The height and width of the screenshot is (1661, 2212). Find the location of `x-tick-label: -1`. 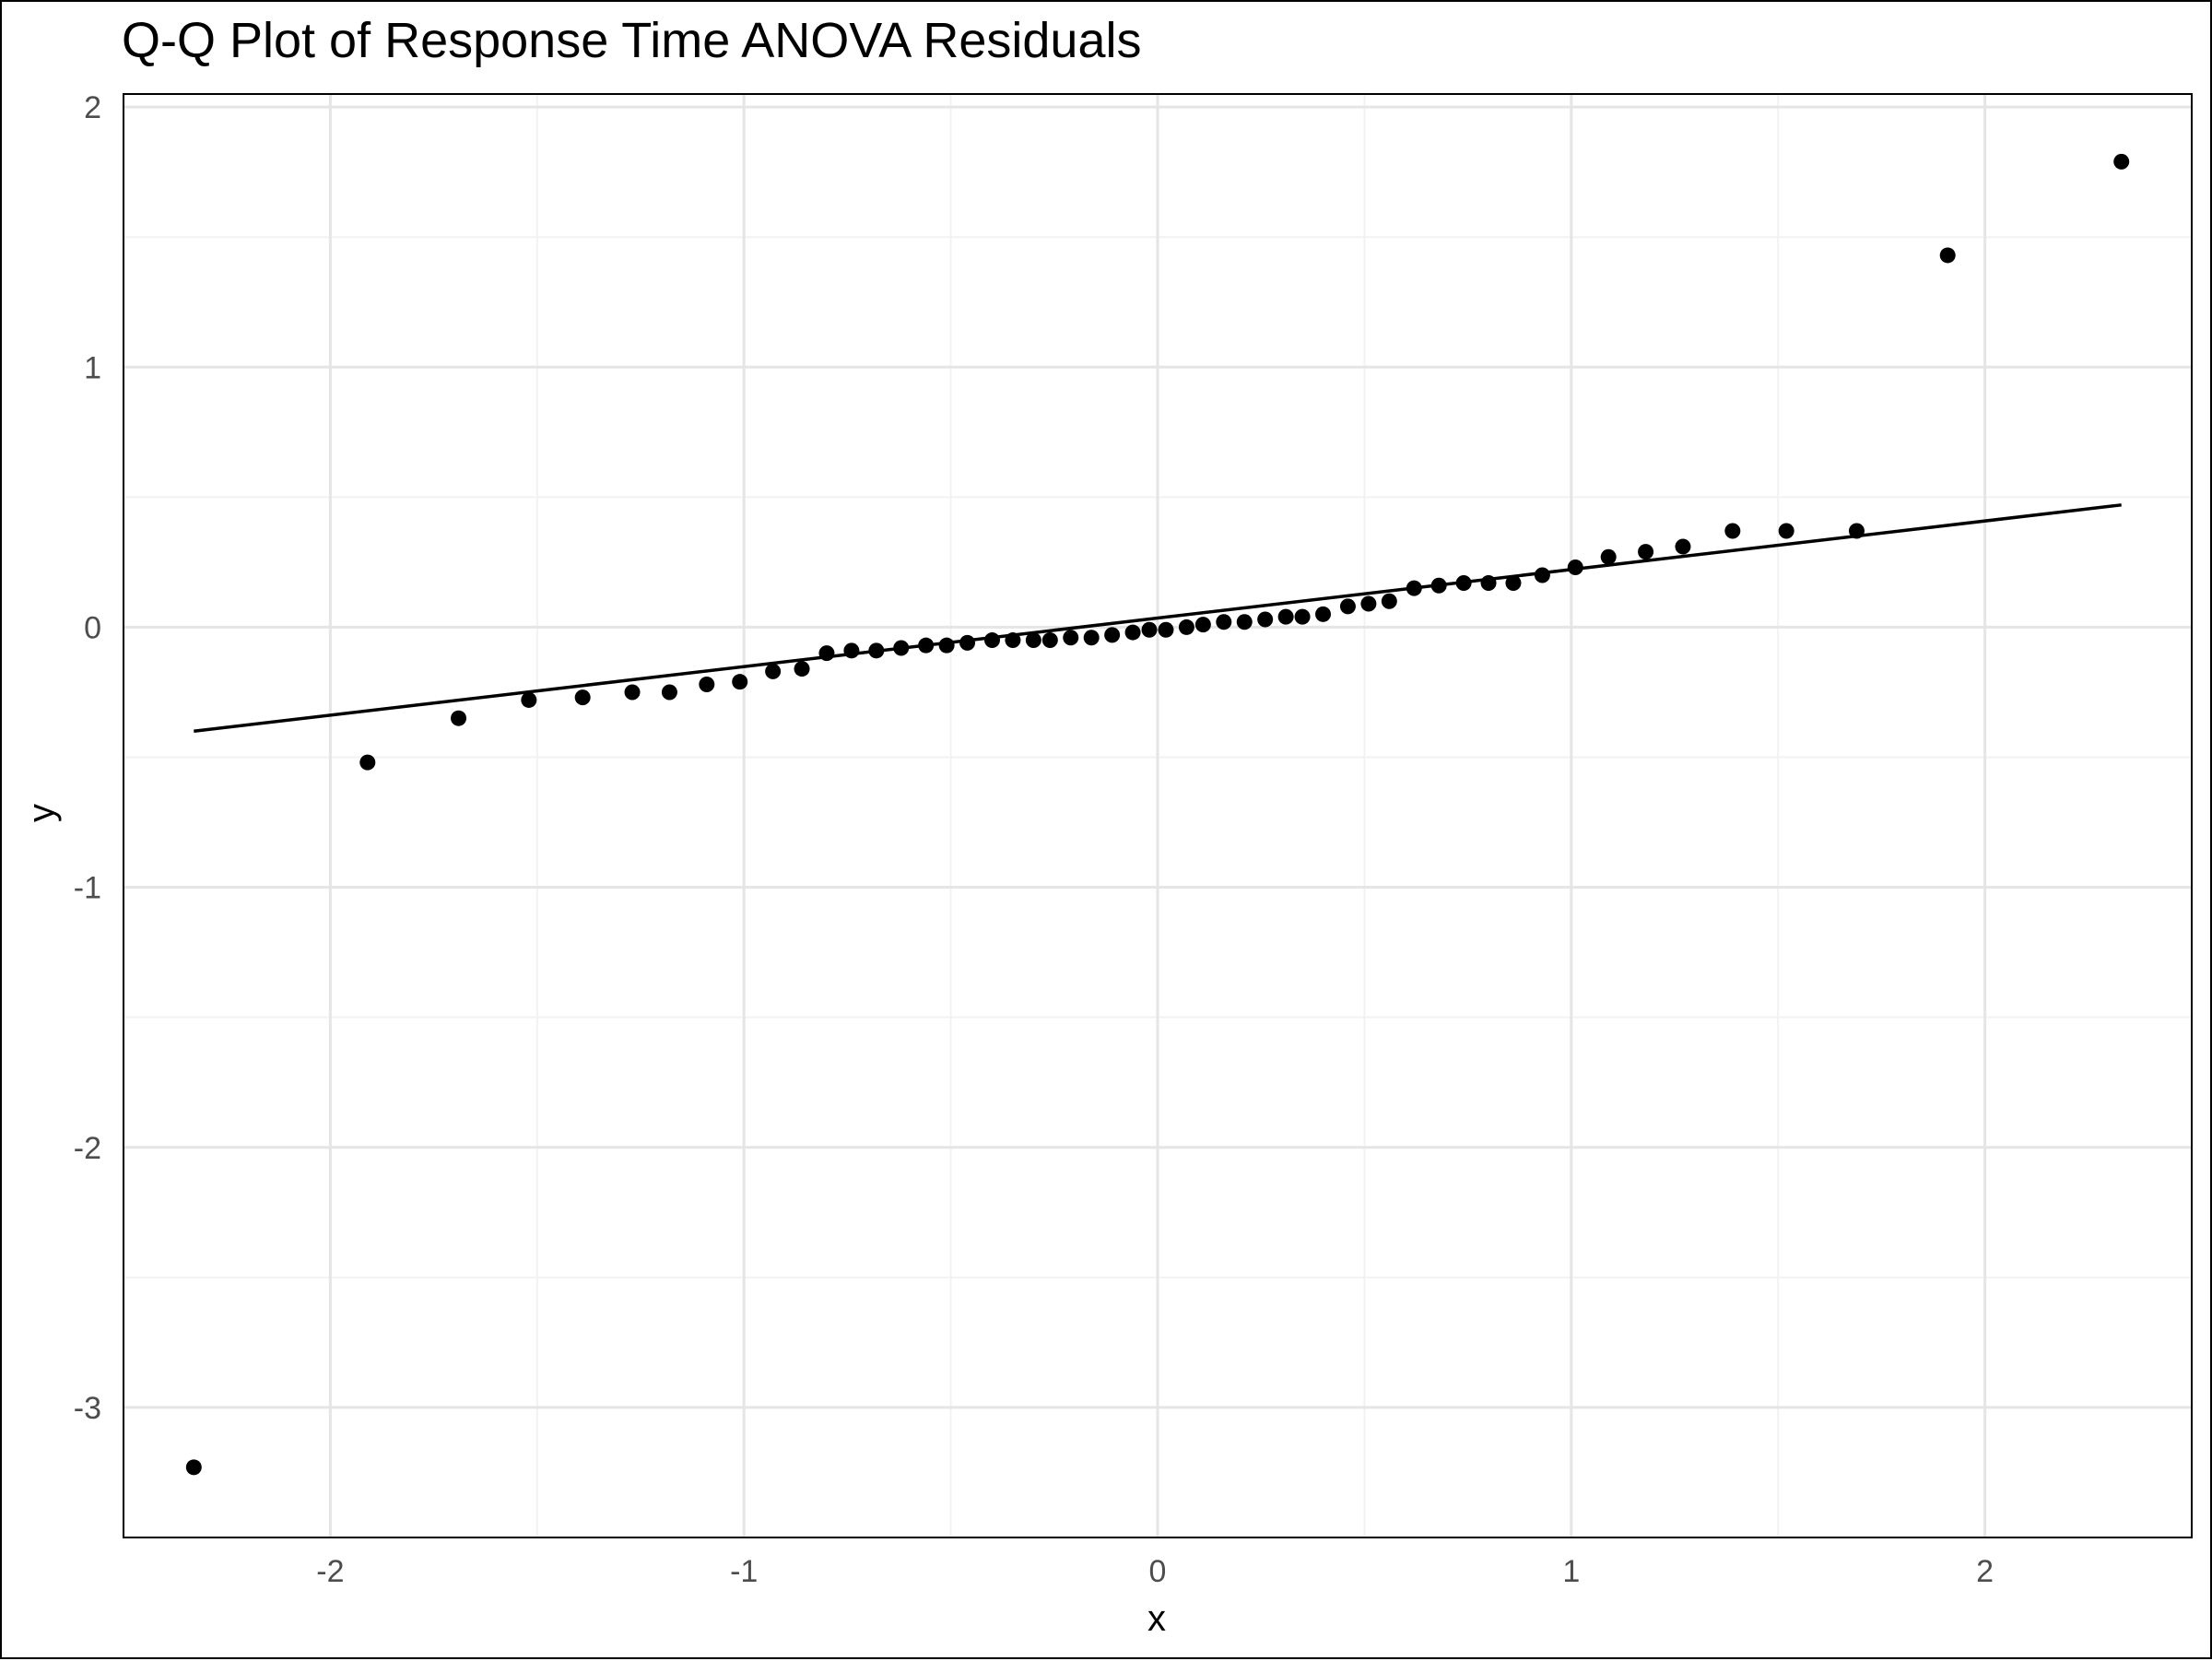

x-tick-label: -1 is located at coordinates (744, 1571).